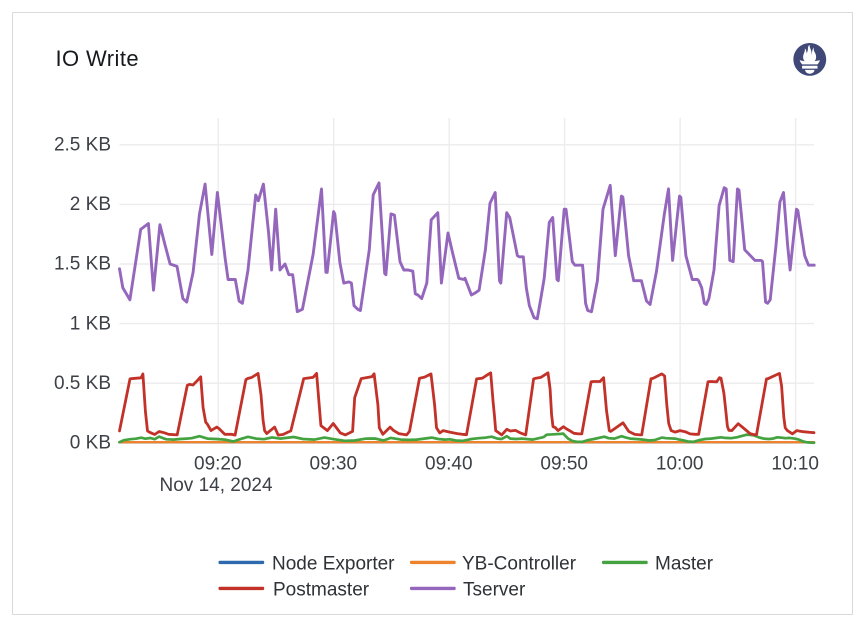 The height and width of the screenshot is (626, 866). What do you see at coordinates (82, 145) in the screenshot?
I see `svg-text: 2.5 KB` at bounding box center [82, 145].